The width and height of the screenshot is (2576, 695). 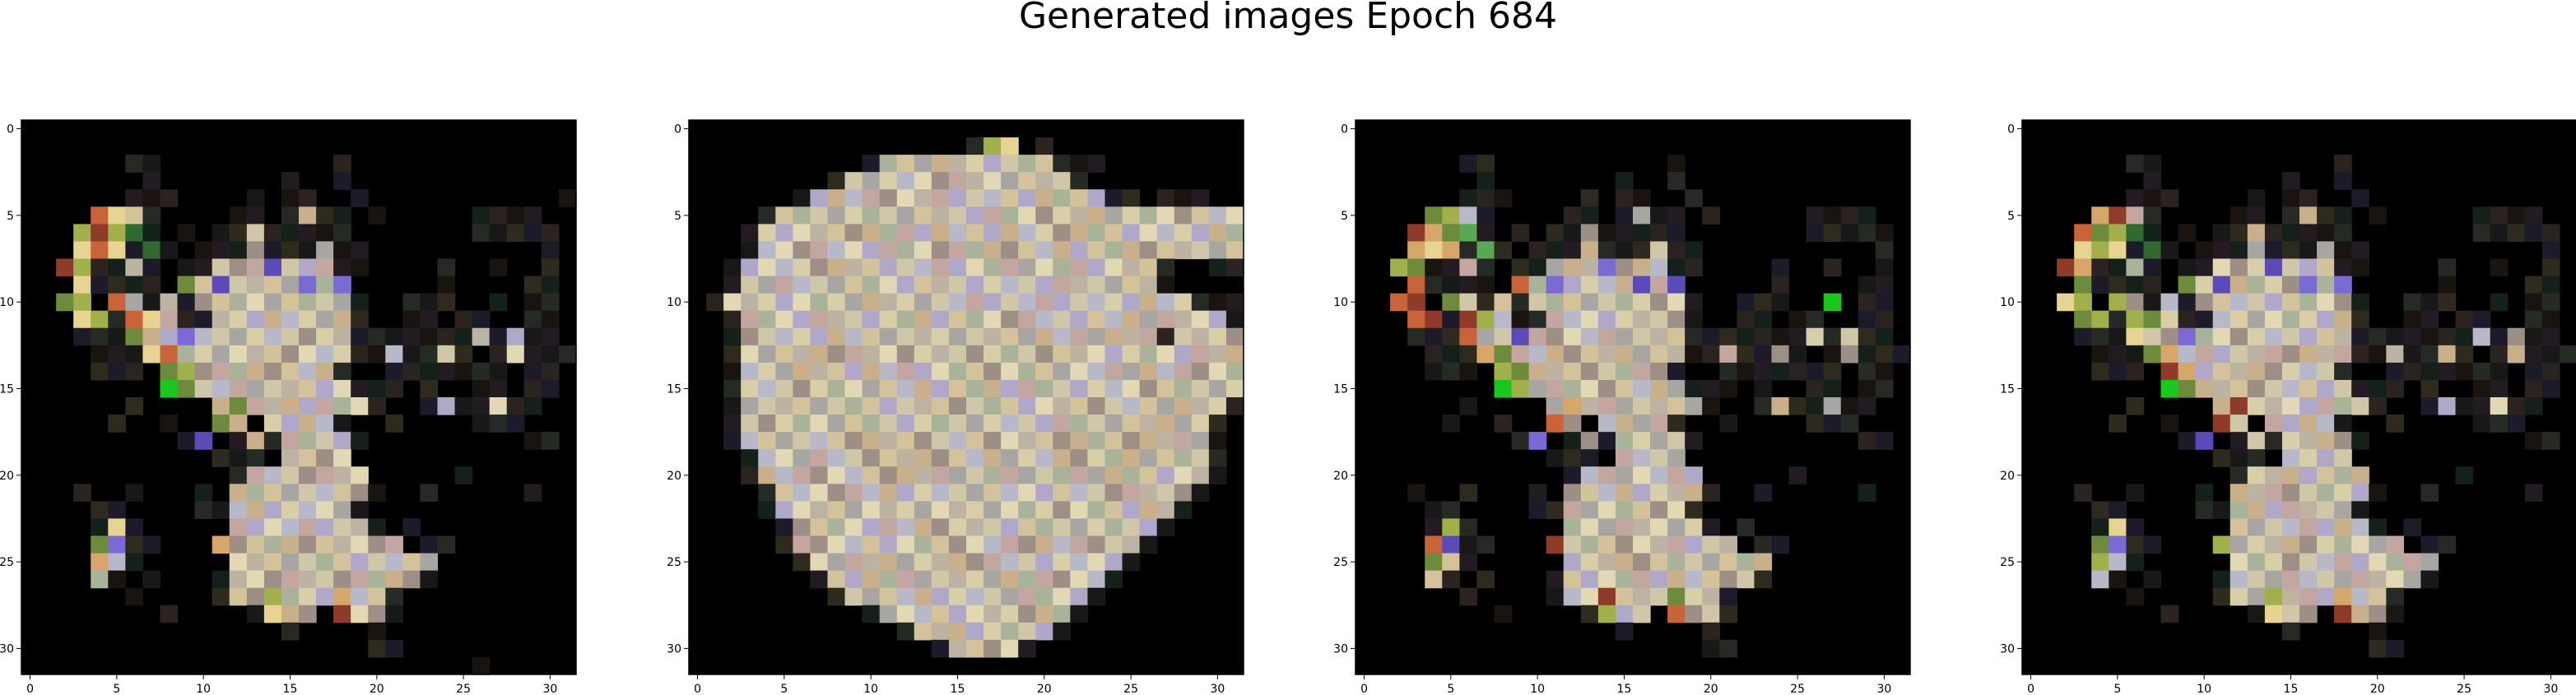 What do you see at coordinates (7, 649) in the screenshot?
I see `y-tick-label: 30` at bounding box center [7, 649].